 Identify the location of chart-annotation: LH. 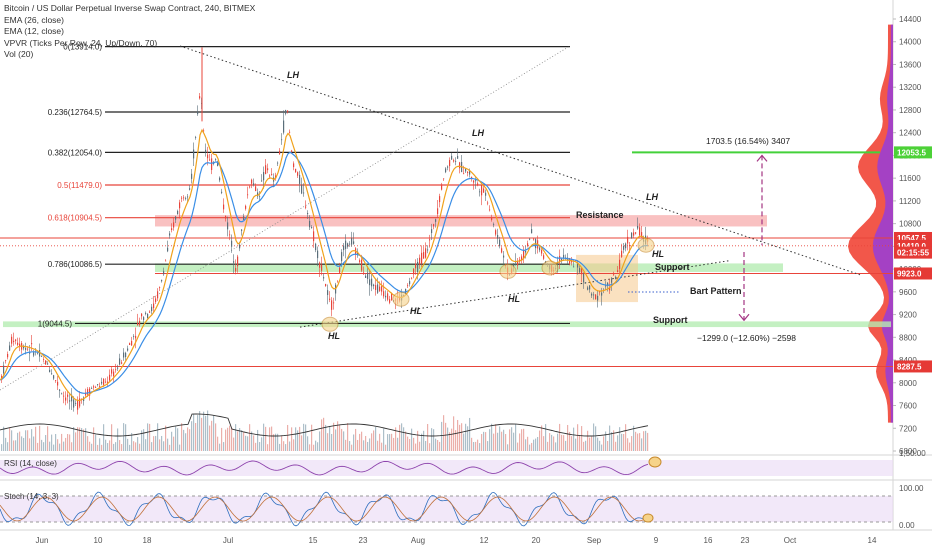
(478, 133).